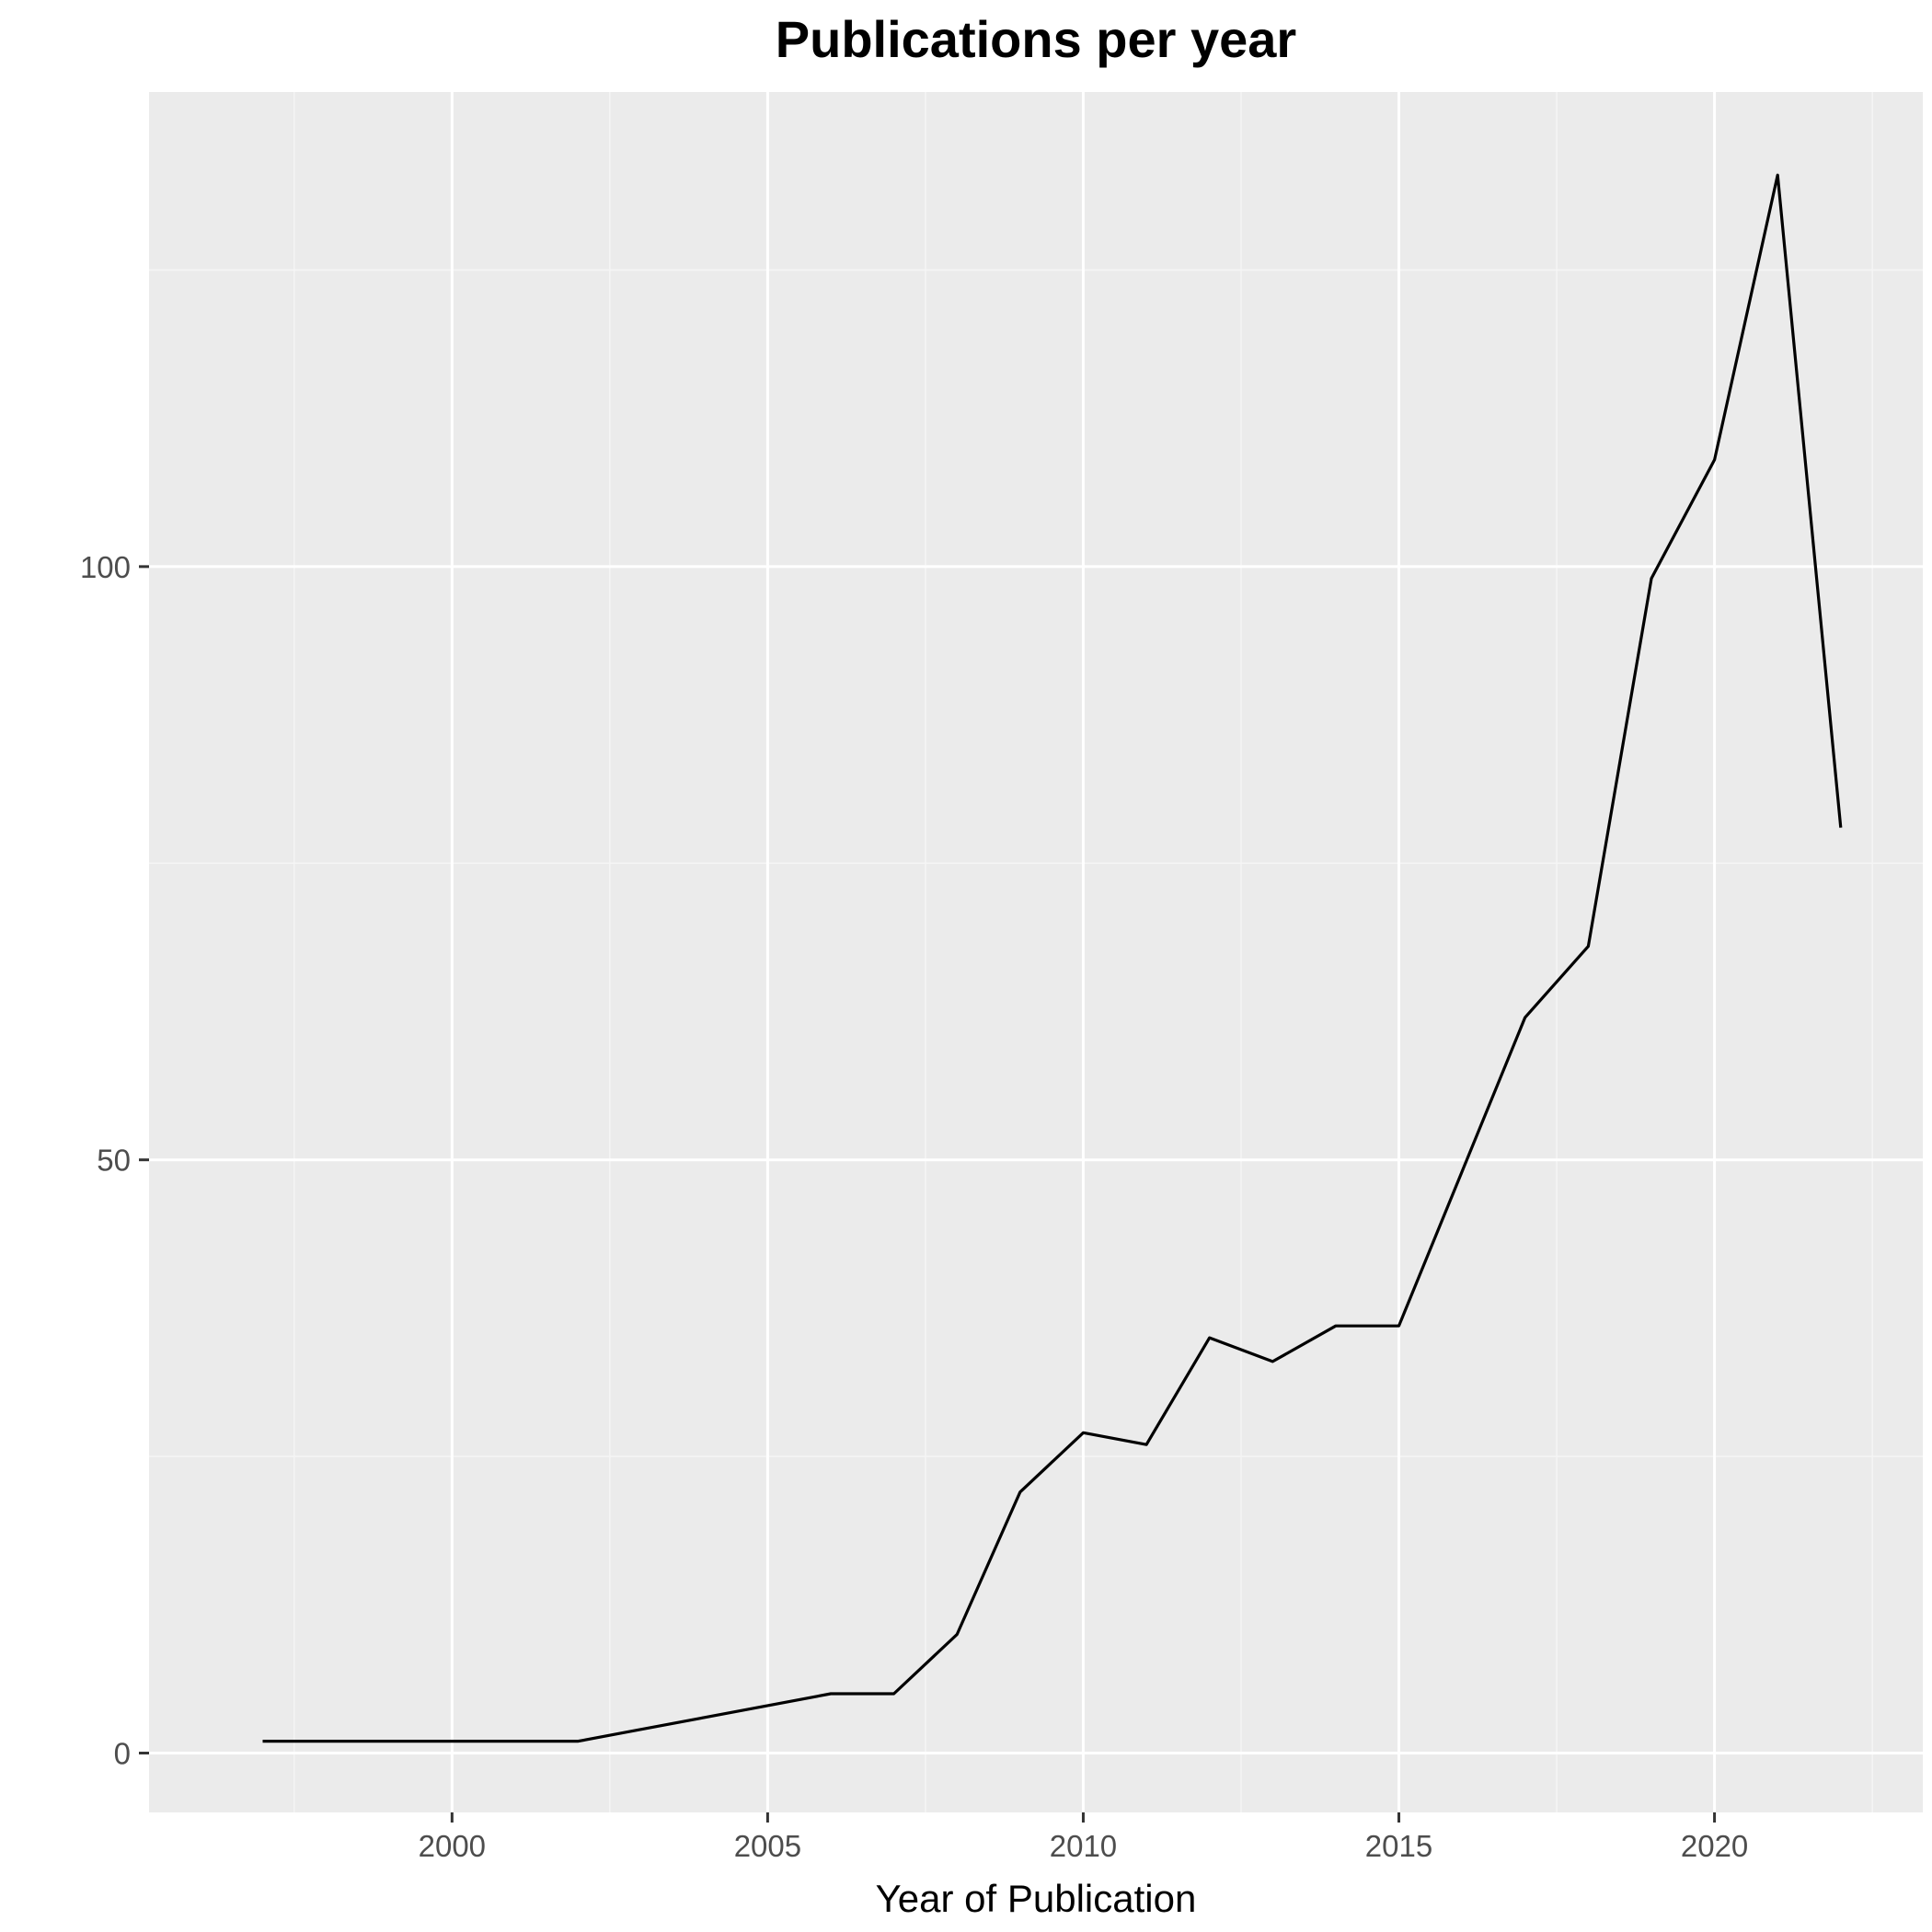  What do you see at coordinates (767, 1846) in the screenshot?
I see `x-tick-label: 2005` at bounding box center [767, 1846].